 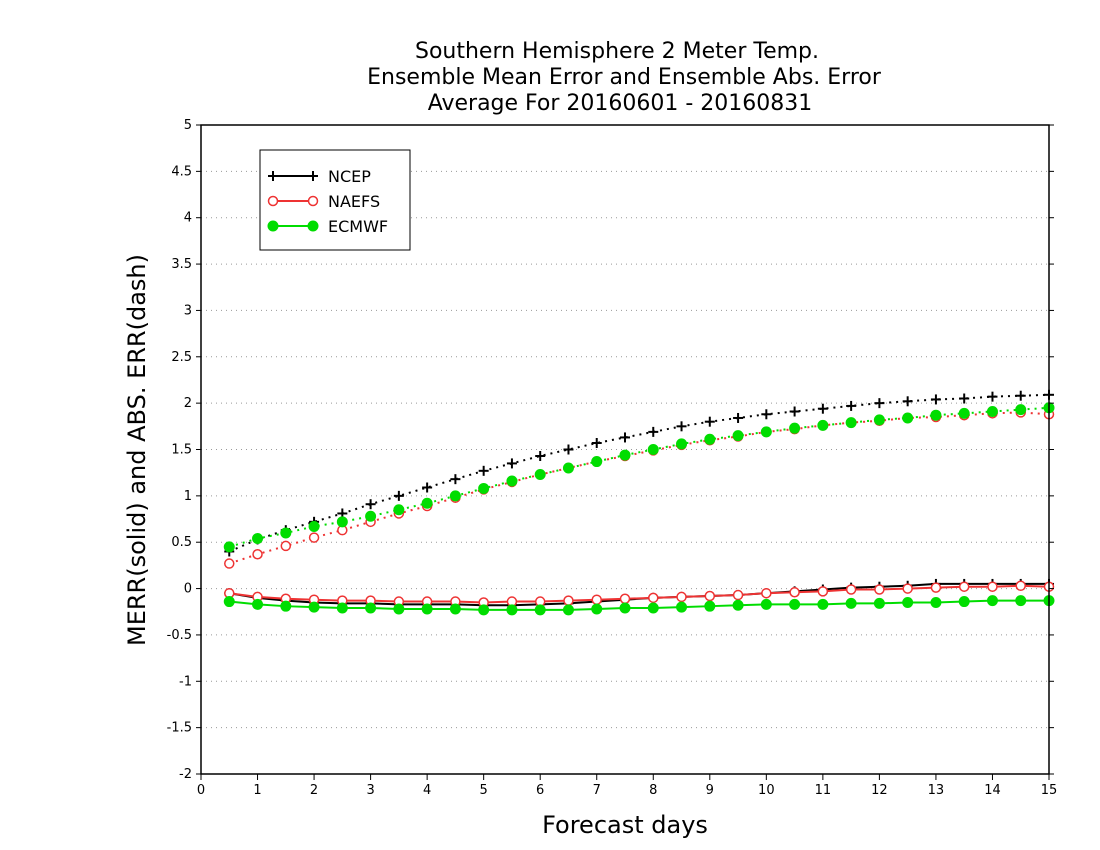 What do you see at coordinates (620, 103) in the screenshot?
I see `chart-title-line-3: Average For 20160601 - 20160831` at bounding box center [620, 103].